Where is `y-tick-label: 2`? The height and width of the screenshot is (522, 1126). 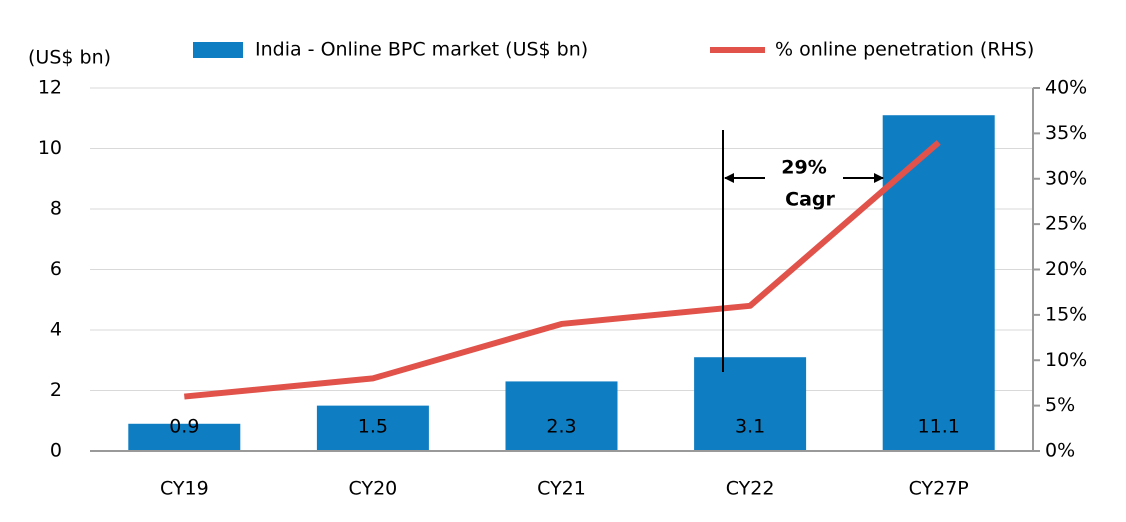
y-tick-label: 2 is located at coordinates (56, 390).